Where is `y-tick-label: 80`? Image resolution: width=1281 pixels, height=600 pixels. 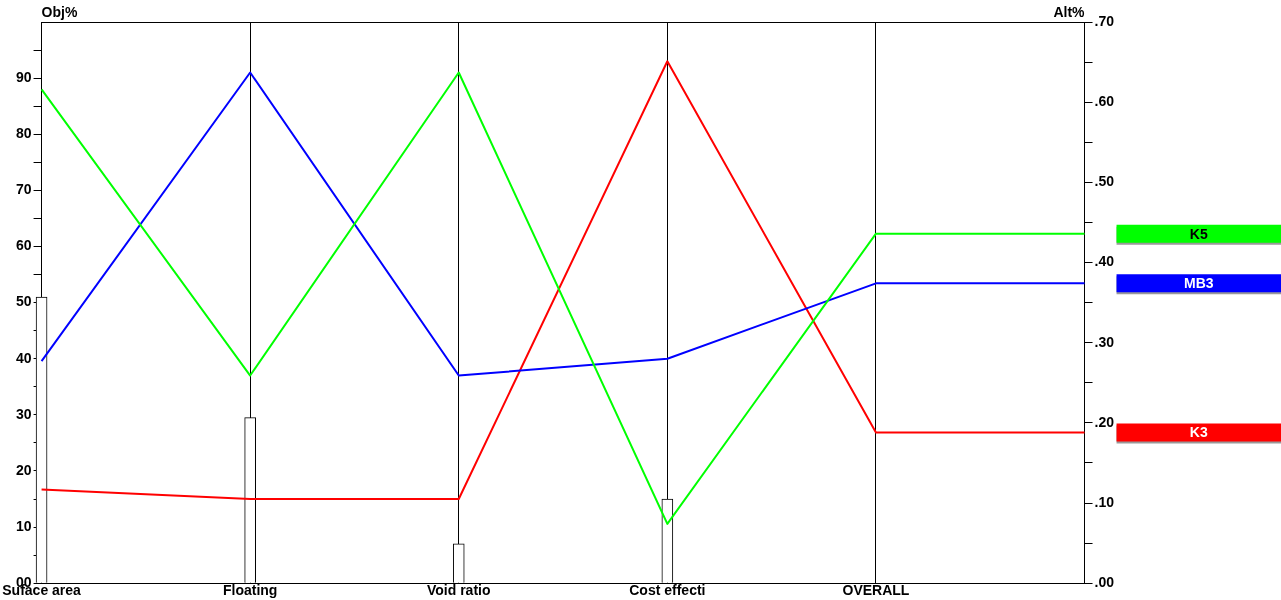
y-tick-label: 80 is located at coordinates (23, 133).